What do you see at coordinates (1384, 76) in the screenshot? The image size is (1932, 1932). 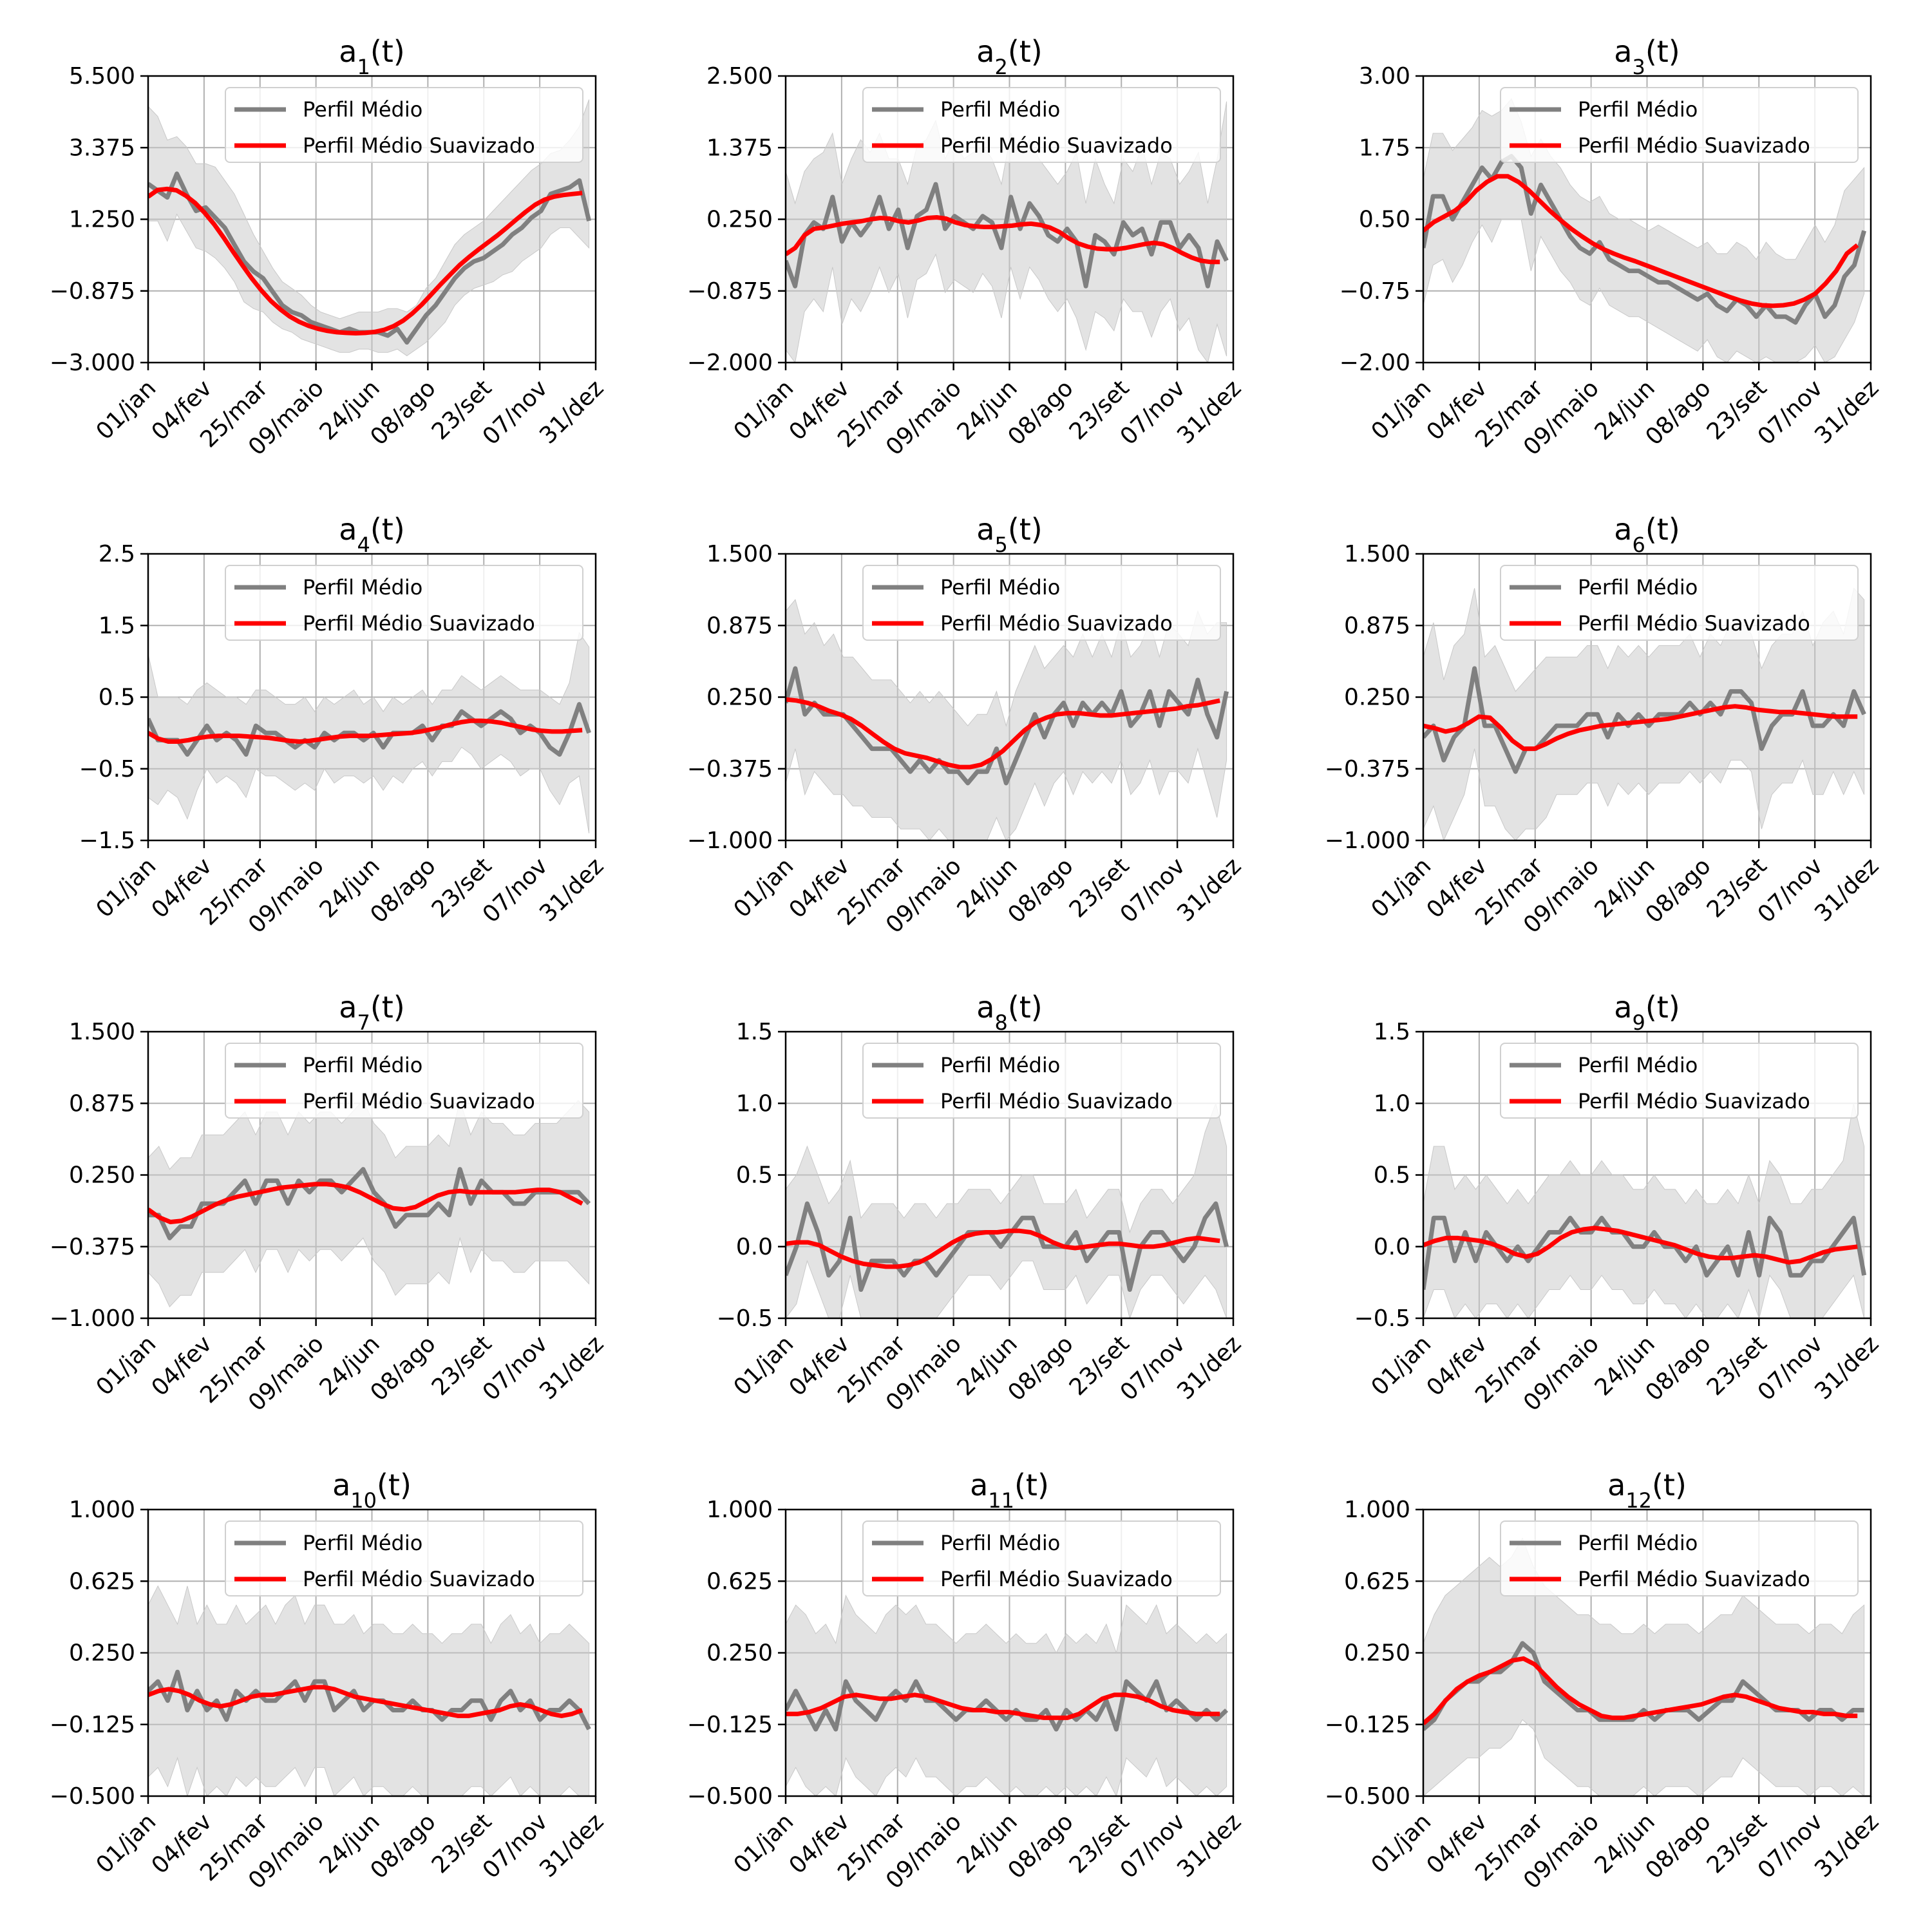 I see `y-tick-label: 3.00` at bounding box center [1384, 76].